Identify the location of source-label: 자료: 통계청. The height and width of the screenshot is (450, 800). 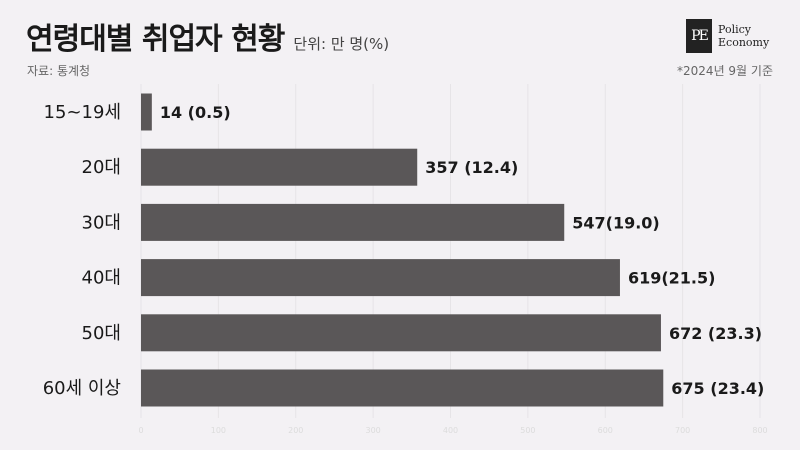
(59, 71).